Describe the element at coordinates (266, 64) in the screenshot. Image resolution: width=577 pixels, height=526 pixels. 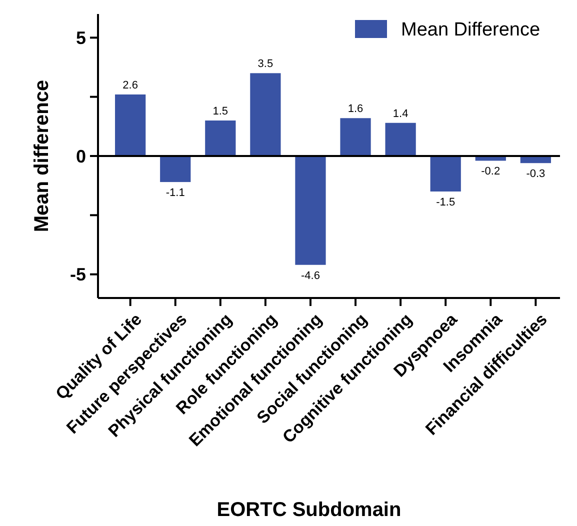
I see `data-label: 3.5` at that location.